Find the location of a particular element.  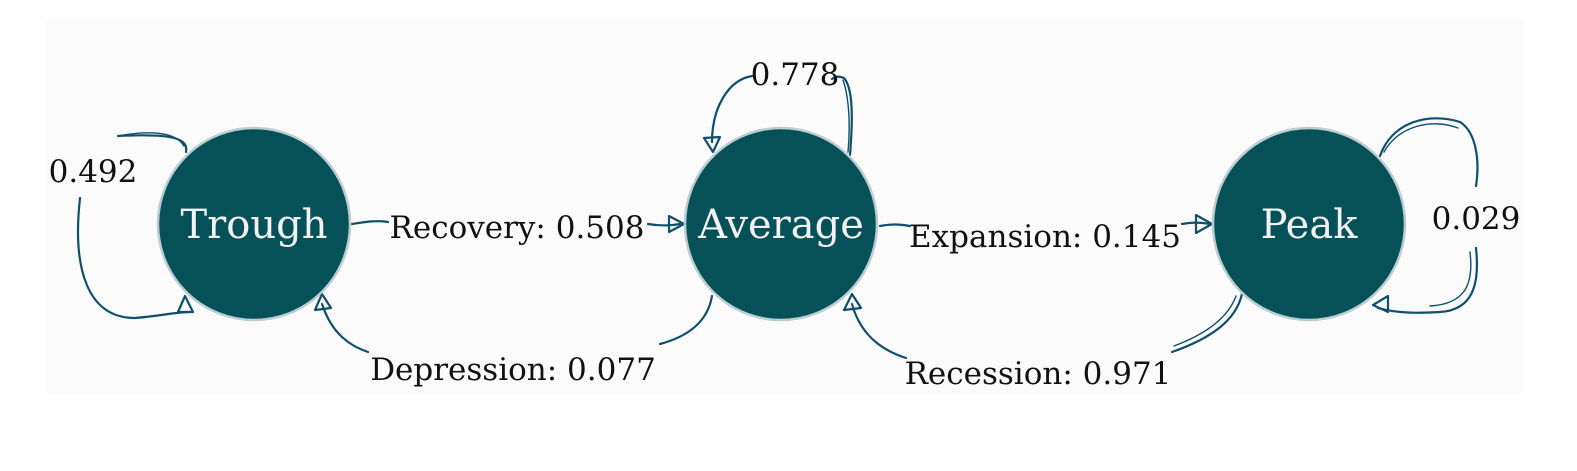

edge-label-expansion: Expansion: 0.145 is located at coordinates (1045, 237).